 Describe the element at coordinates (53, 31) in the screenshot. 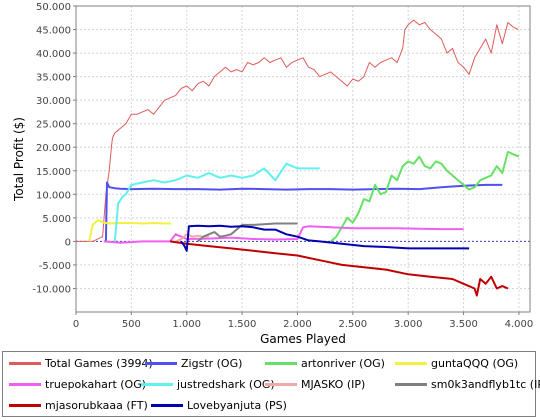

I see `y-tick-label: 45.000` at that location.